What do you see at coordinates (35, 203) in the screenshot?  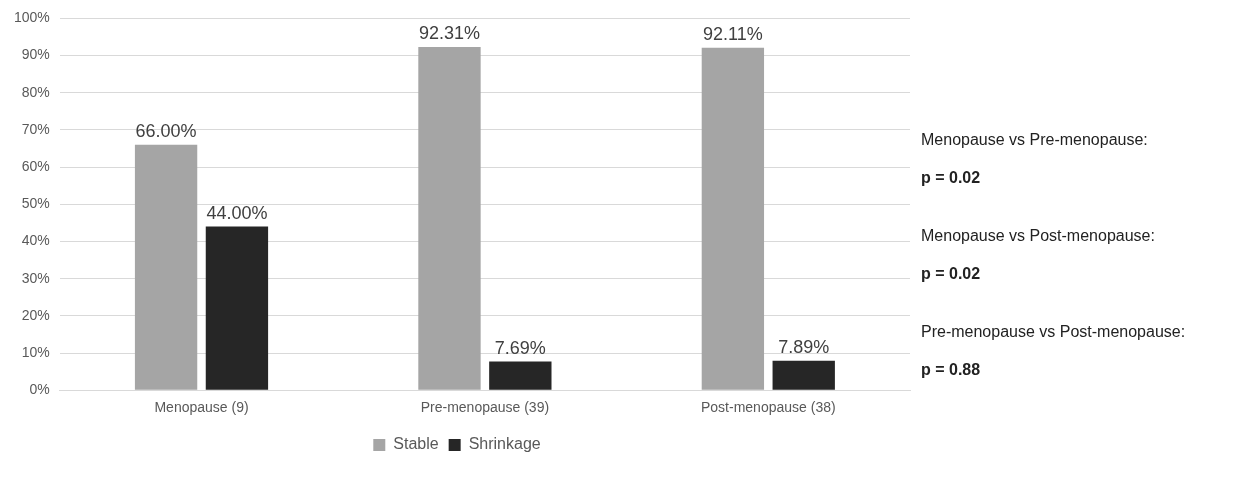 I see `y-tick-label: 50%` at bounding box center [35, 203].